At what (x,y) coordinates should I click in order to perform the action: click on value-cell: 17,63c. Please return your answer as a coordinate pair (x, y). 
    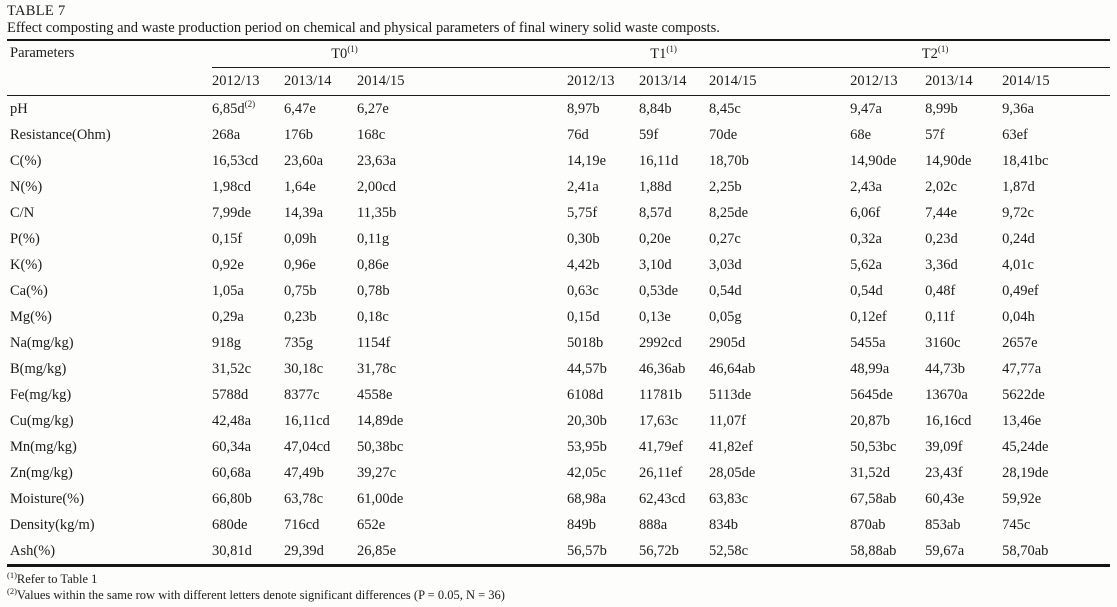
    Looking at the image, I should click on (659, 420).